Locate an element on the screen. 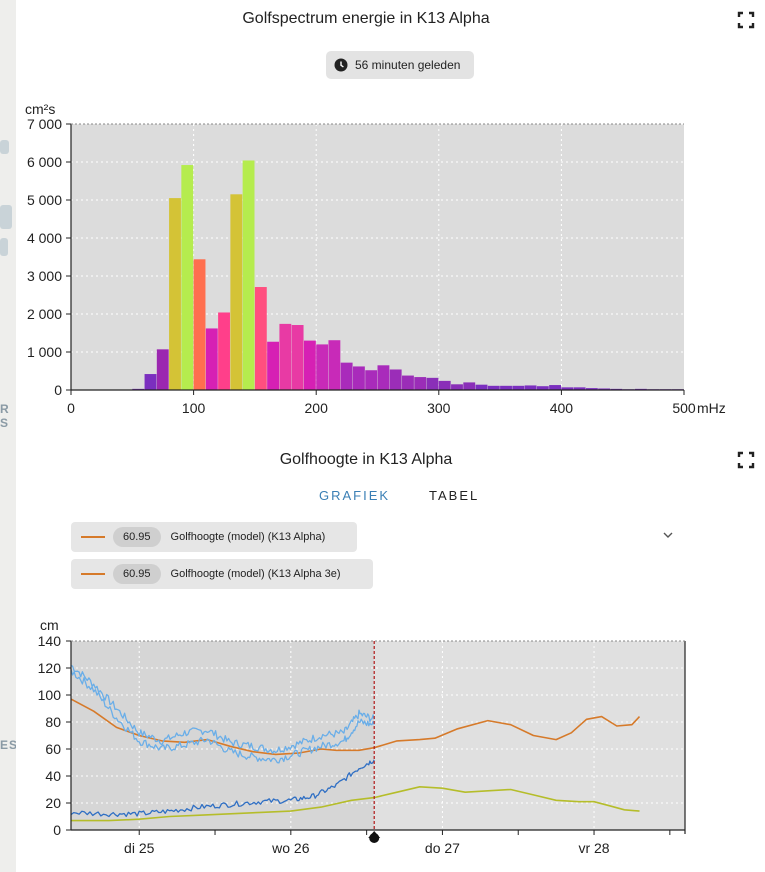 The image size is (765, 872). expand-spectrum-icon is located at coordinates (746, 20).